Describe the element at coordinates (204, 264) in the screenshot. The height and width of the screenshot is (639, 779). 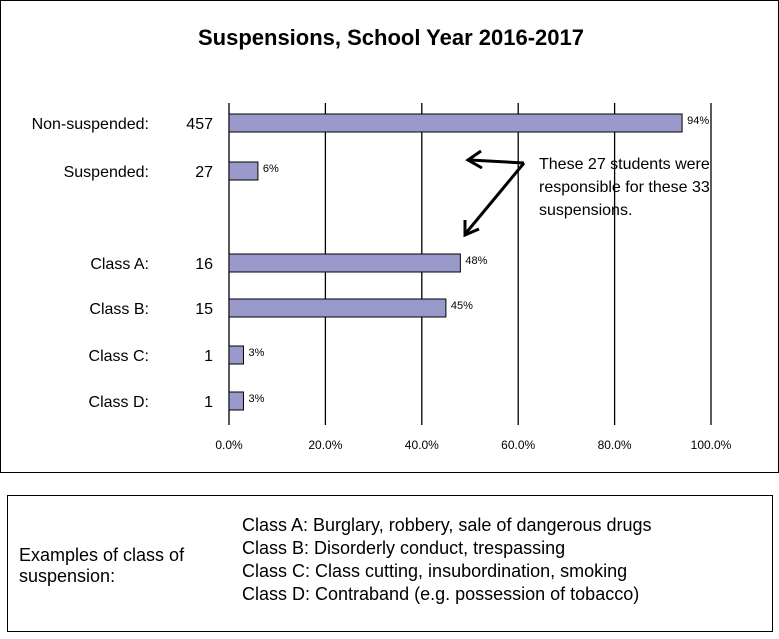
I see `row-count: 16` at that location.